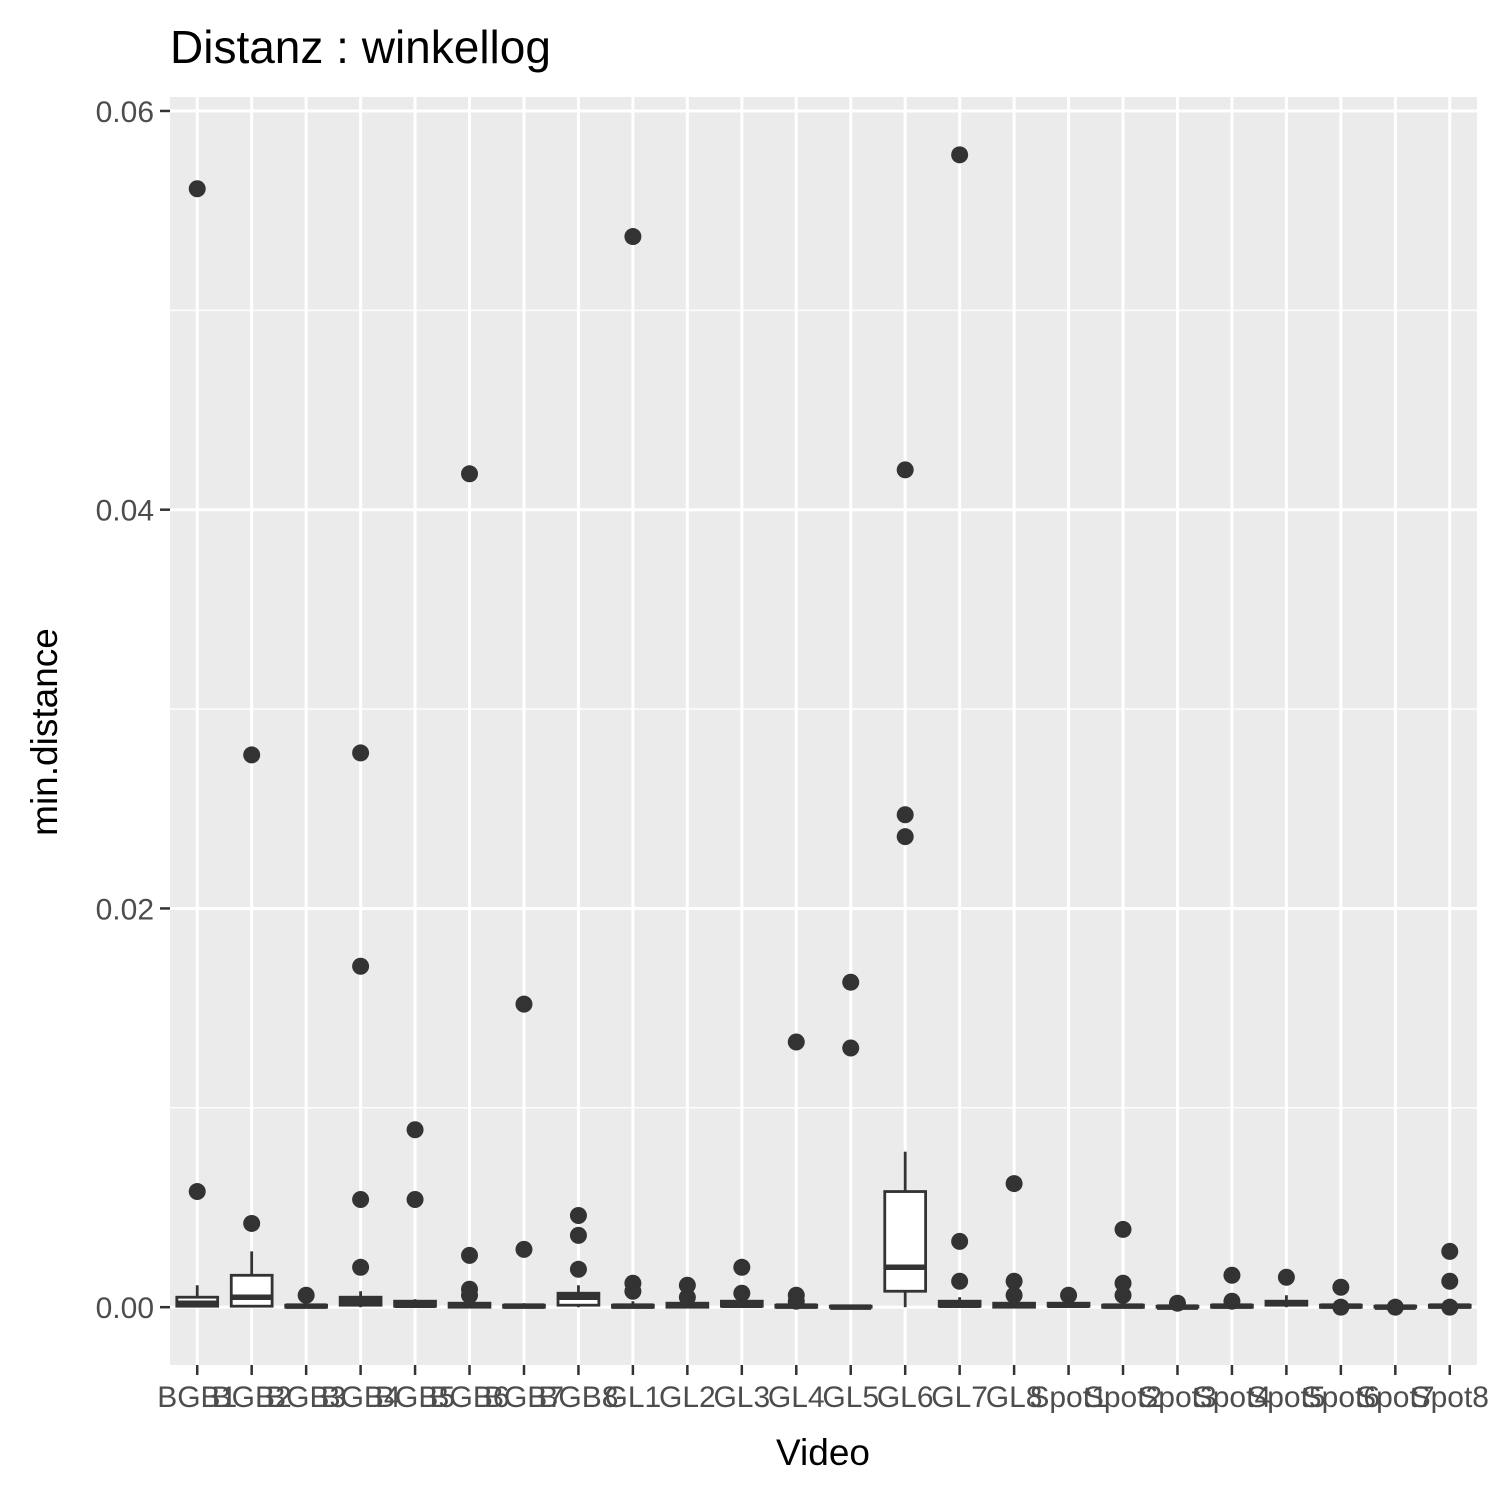  What do you see at coordinates (578, 1257) in the screenshot?
I see `boxplot-BGB8` at bounding box center [578, 1257].